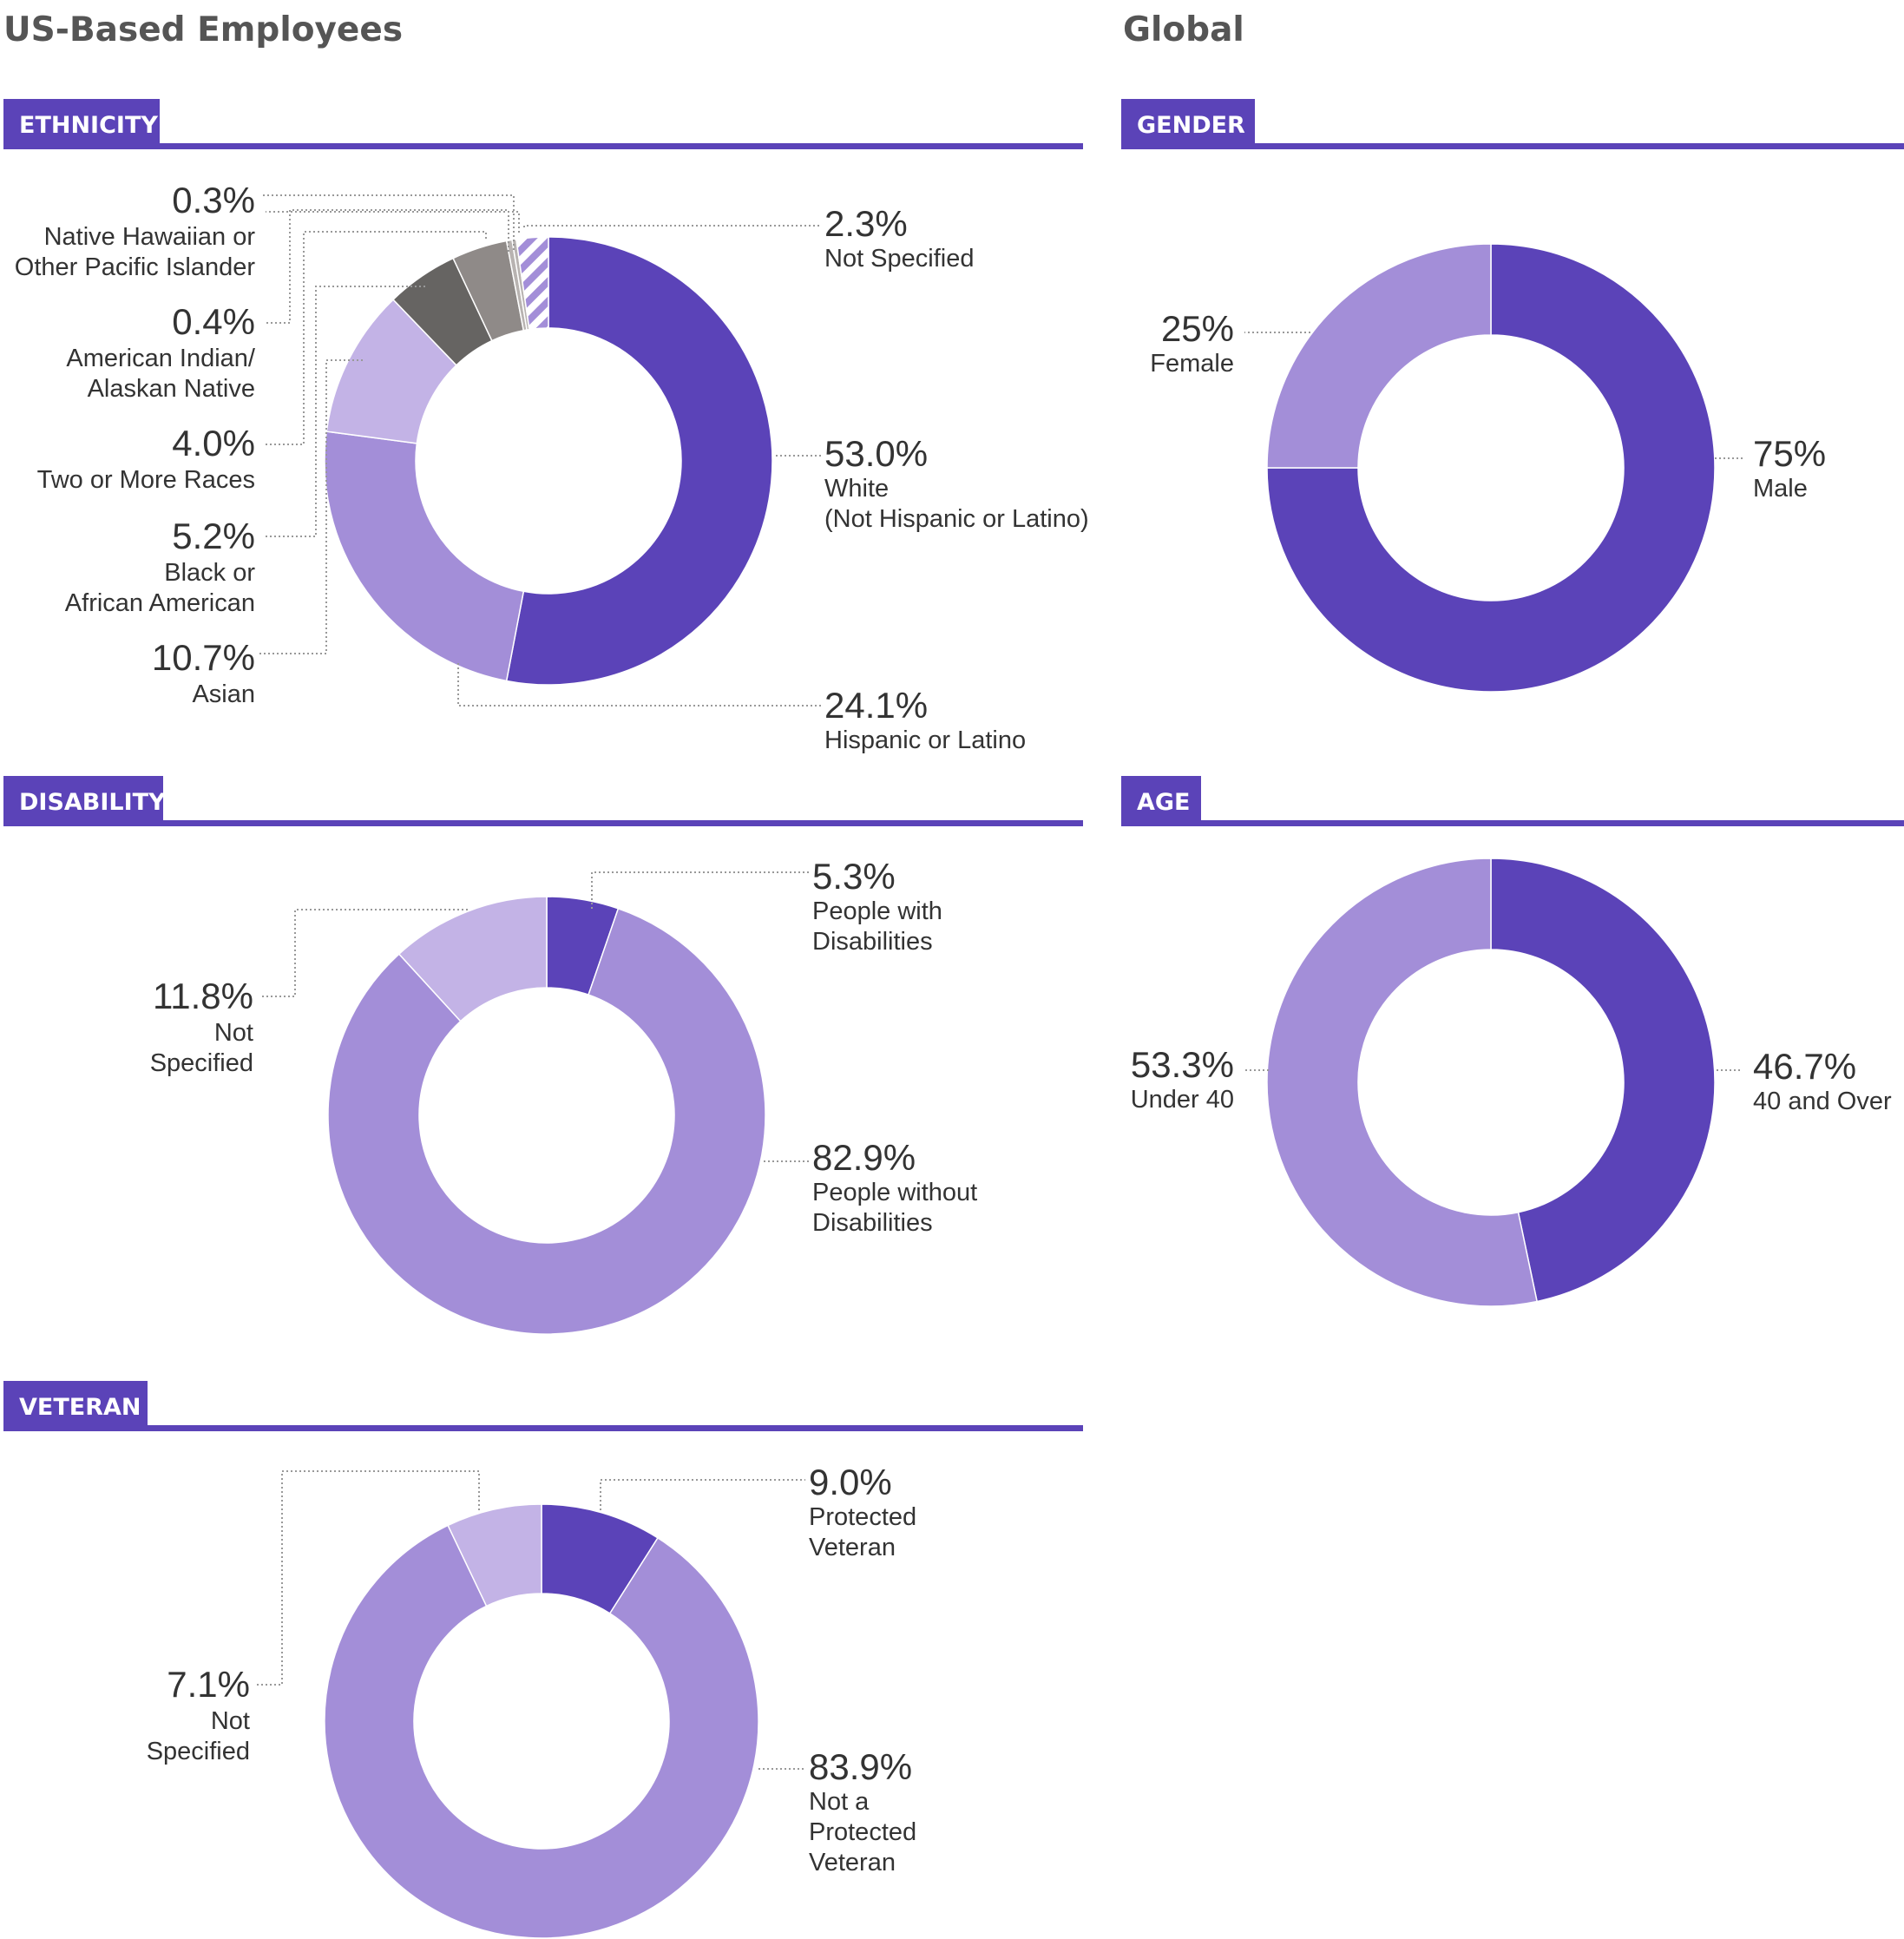 This screenshot has height=1939, width=1904. I want to click on ethnicity-donut-chart, so click(548, 461).